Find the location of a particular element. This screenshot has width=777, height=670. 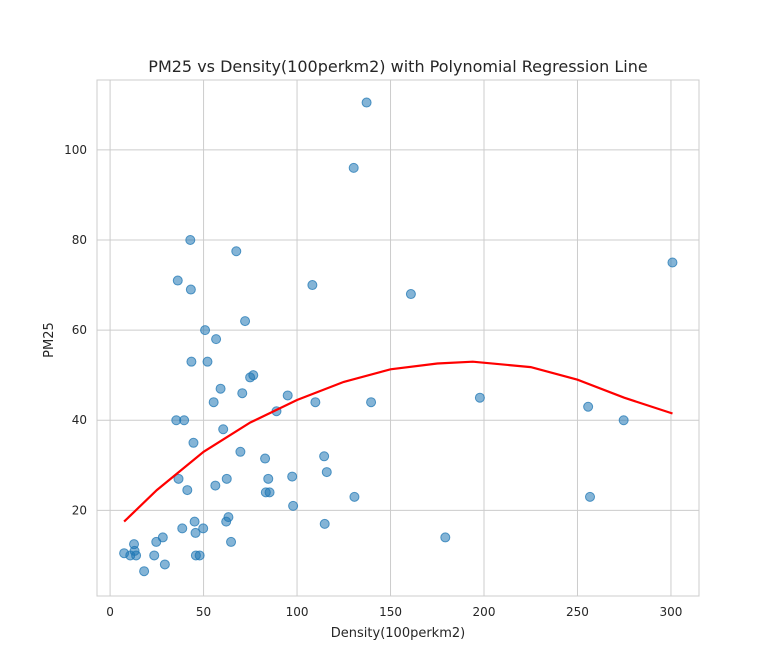

x-tick-label: 300 is located at coordinates (671, 612).